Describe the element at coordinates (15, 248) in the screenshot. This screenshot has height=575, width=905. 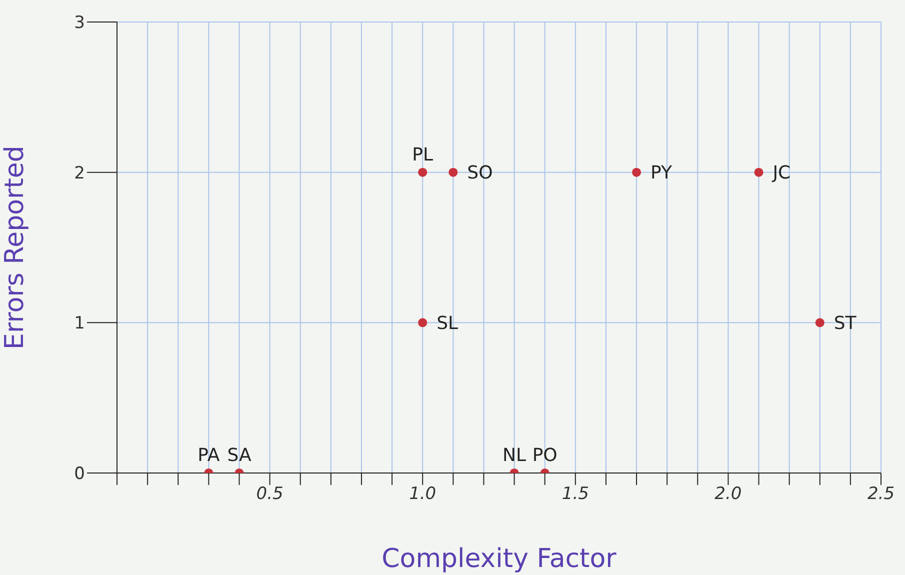
I see `y-axis-title: Errors Reported` at that location.